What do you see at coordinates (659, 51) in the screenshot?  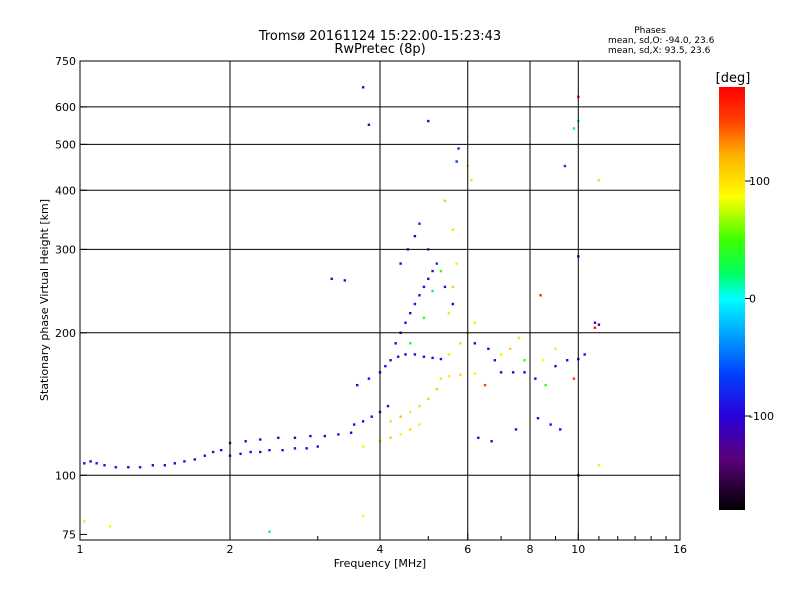 I see `legend-line-x: mean, sd,X: 93.5, 23.6` at bounding box center [659, 51].